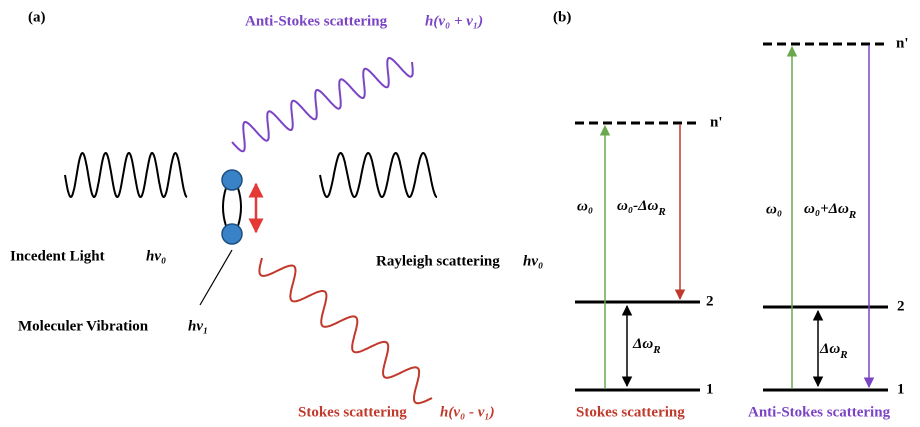  I want to click on rayleigh-name: Rayleigh scattering, so click(438, 261).